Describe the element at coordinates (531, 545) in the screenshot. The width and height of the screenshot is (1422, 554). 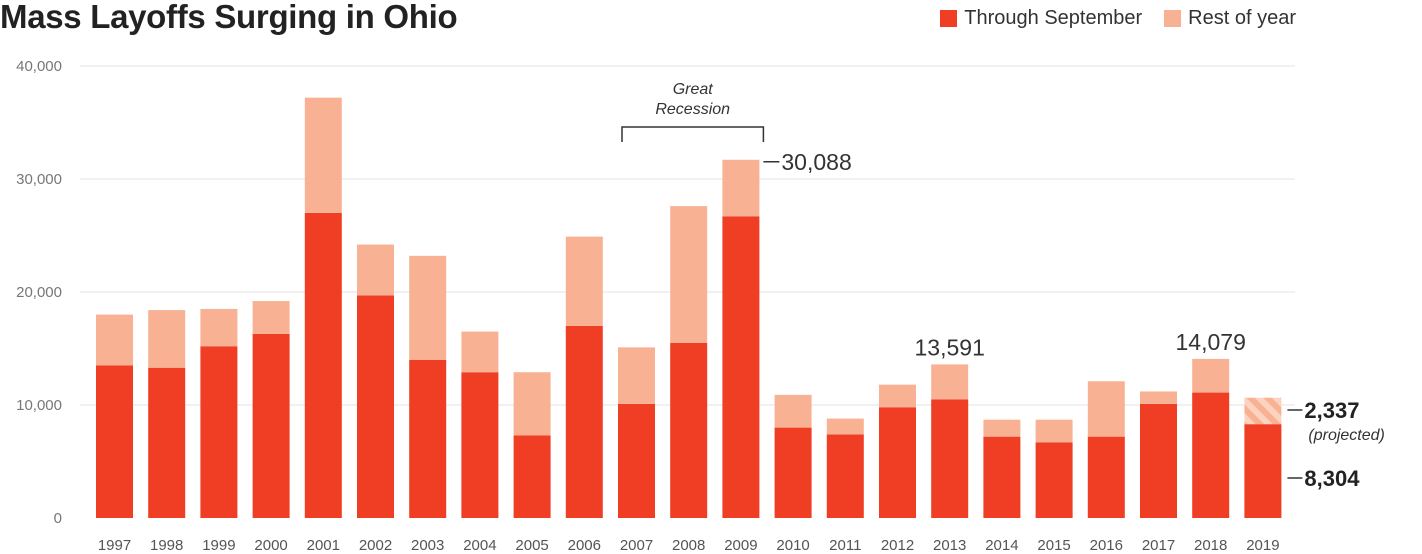
I see `x-tick-label-2005: 2005` at that location.